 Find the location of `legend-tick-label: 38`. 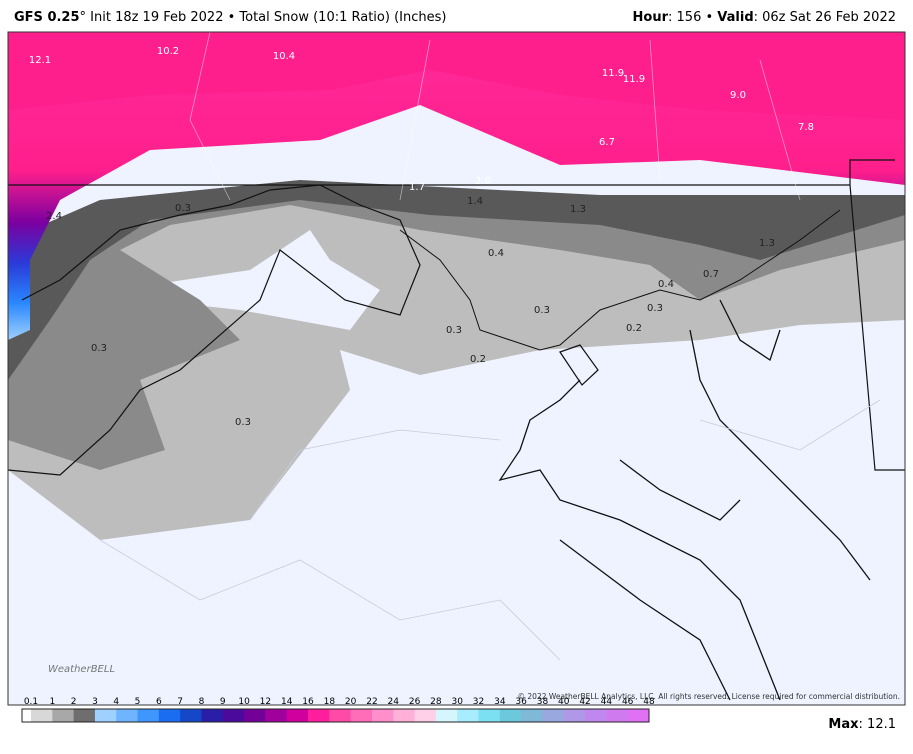

legend-tick-label: 38 is located at coordinates (543, 702).